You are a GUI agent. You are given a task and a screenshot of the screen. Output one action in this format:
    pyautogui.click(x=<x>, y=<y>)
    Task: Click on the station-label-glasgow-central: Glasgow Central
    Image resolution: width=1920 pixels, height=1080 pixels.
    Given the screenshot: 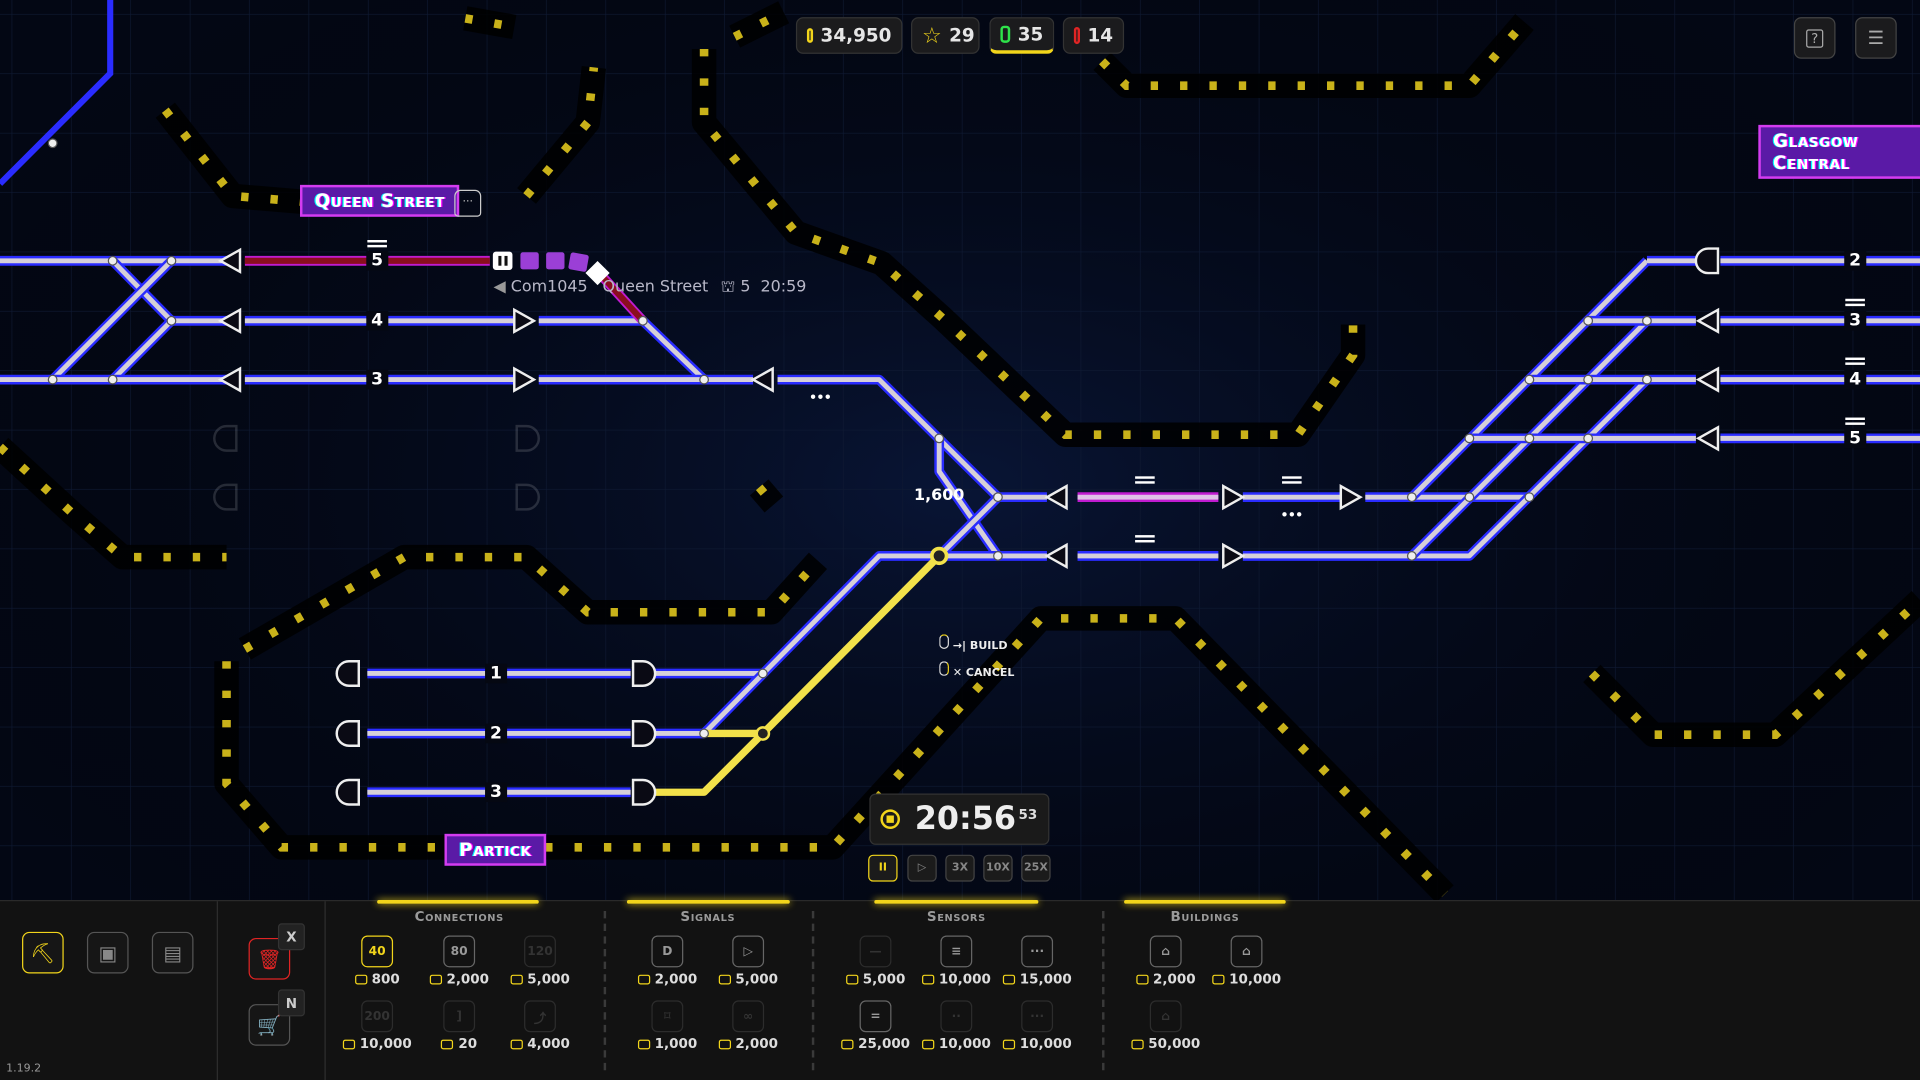 What is the action you would take?
    pyautogui.click(x=1839, y=151)
    